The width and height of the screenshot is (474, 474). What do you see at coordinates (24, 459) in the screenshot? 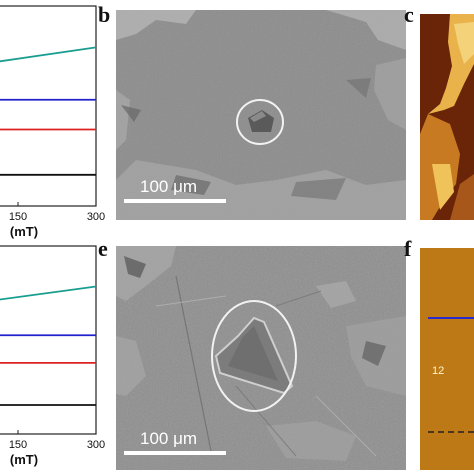
I see `plot-d-x-axis-label: (mT)` at bounding box center [24, 459].